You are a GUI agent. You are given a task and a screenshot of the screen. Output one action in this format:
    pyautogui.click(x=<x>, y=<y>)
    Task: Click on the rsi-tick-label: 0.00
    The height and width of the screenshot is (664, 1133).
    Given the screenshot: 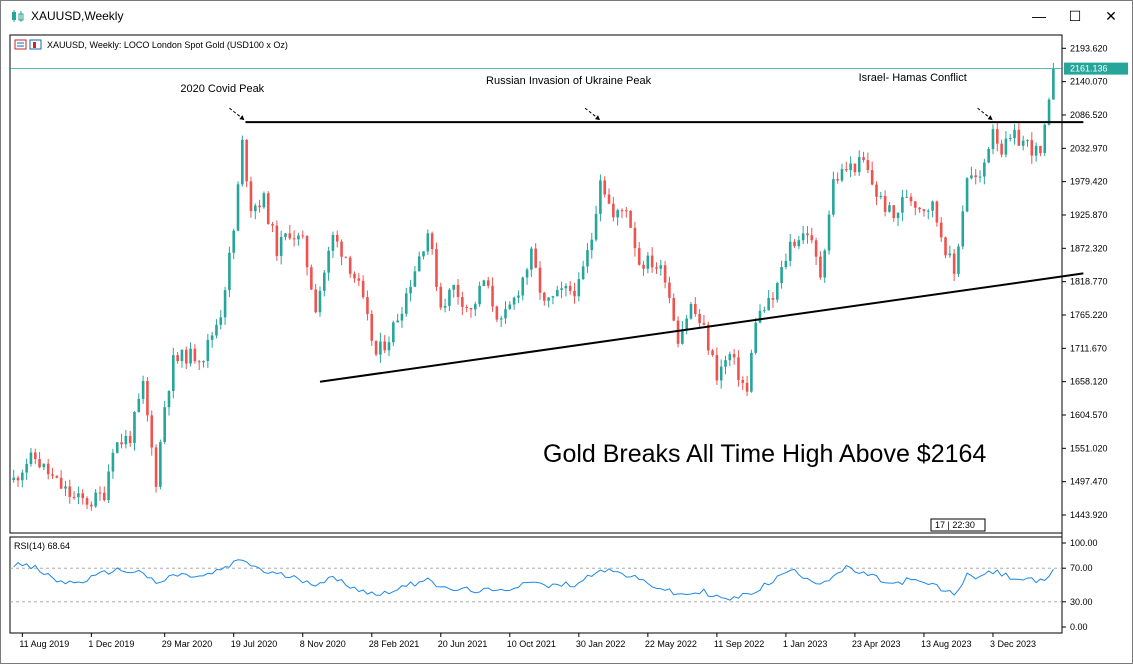 What is the action you would take?
    pyautogui.click(x=1079, y=627)
    